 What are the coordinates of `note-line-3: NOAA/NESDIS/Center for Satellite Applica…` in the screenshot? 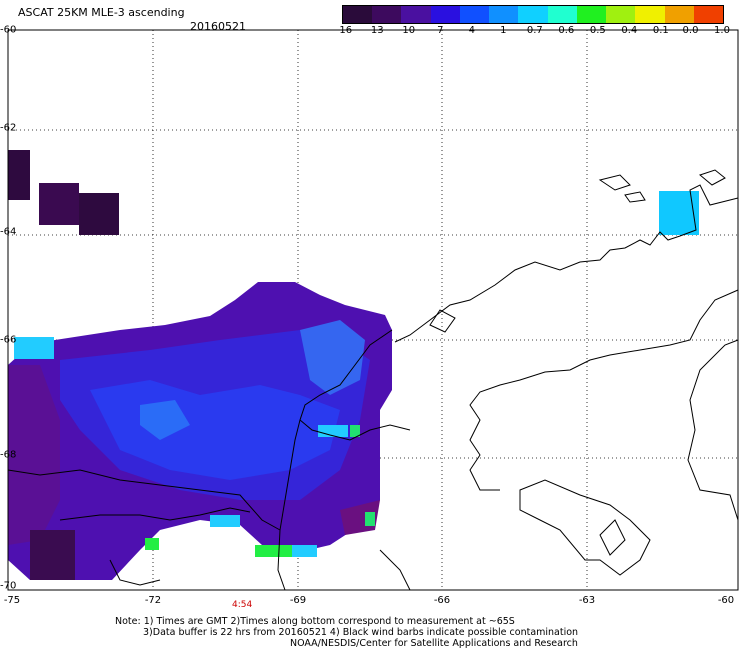 It's located at (434, 643).